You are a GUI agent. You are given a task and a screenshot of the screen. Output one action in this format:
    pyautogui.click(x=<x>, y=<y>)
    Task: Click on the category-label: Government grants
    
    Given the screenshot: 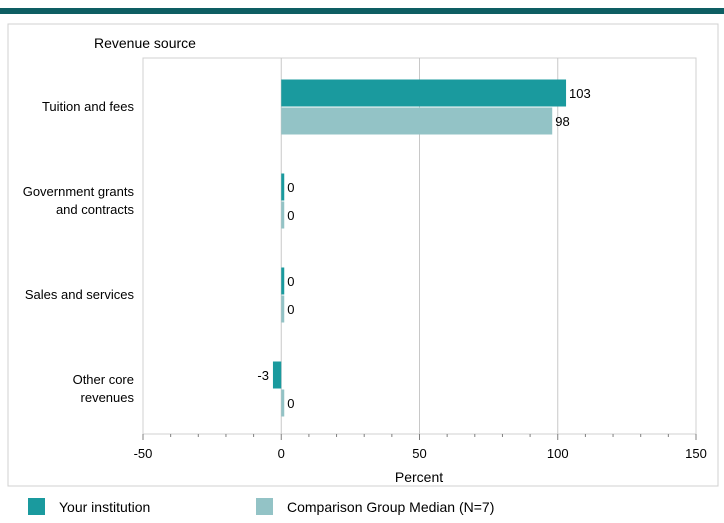 What is the action you would take?
    pyautogui.click(x=79, y=191)
    